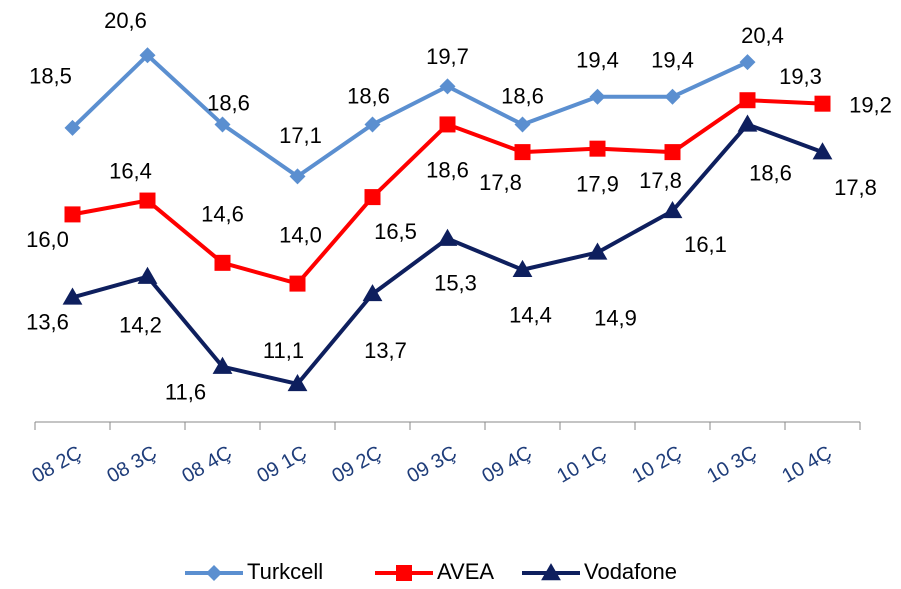 The width and height of the screenshot is (901, 589). What do you see at coordinates (47, 321) in the screenshot?
I see `data-label: 13,6` at bounding box center [47, 321].